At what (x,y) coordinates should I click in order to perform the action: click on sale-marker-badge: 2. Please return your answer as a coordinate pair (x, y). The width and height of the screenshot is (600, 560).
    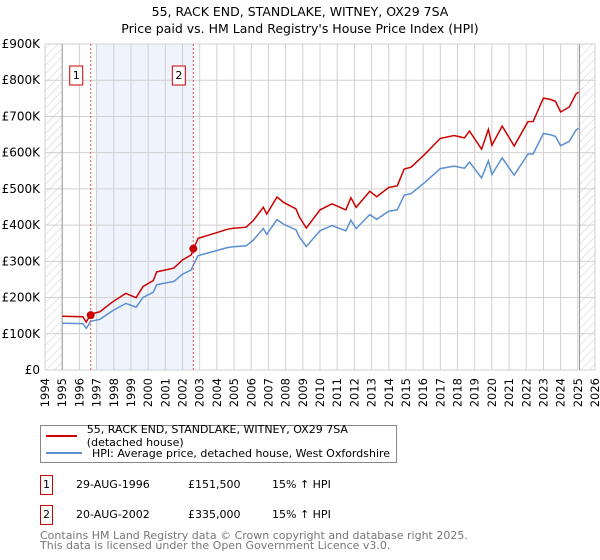
    Looking at the image, I should click on (46, 515).